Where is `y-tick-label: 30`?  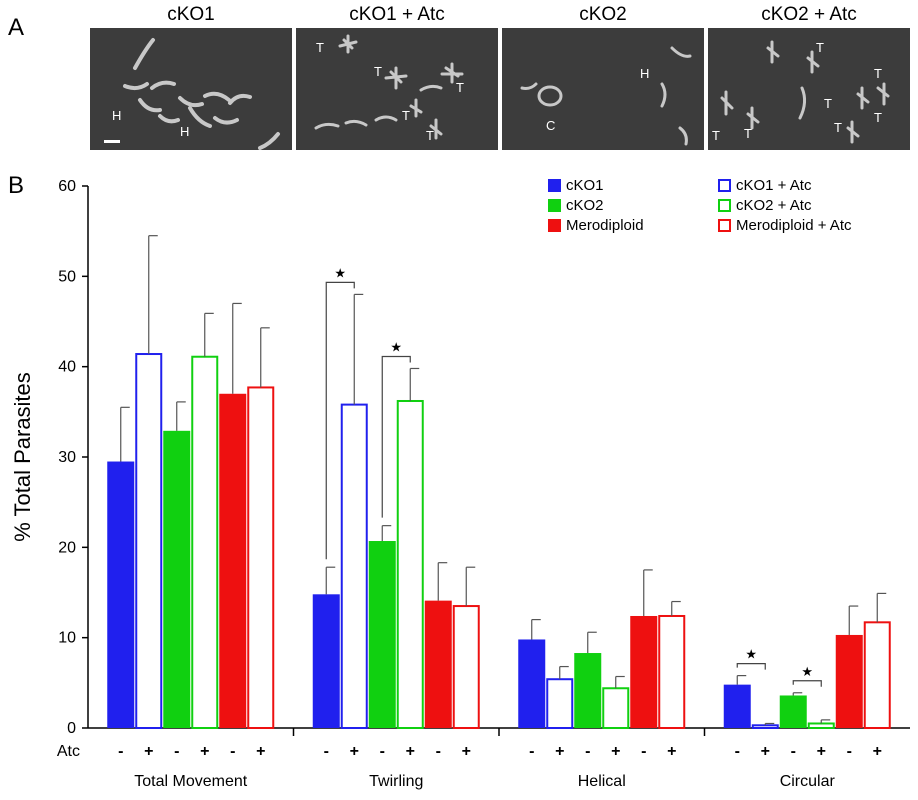 y-tick-label: 30 is located at coordinates (67, 457).